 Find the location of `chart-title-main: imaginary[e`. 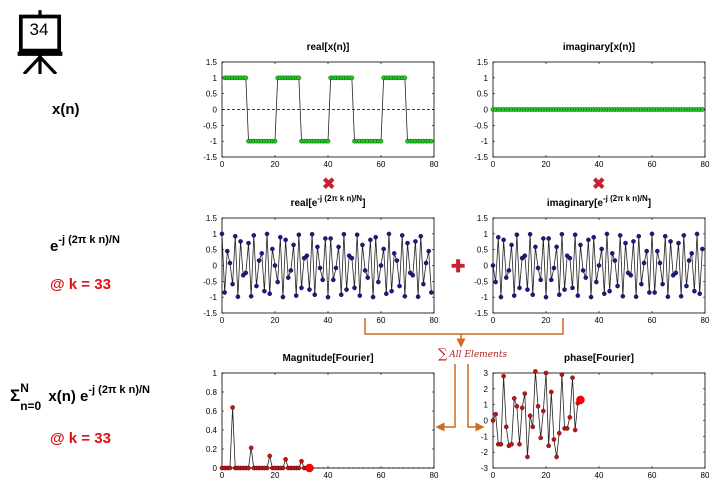

chart-title-main: imaginary[e is located at coordinates (575, 203).